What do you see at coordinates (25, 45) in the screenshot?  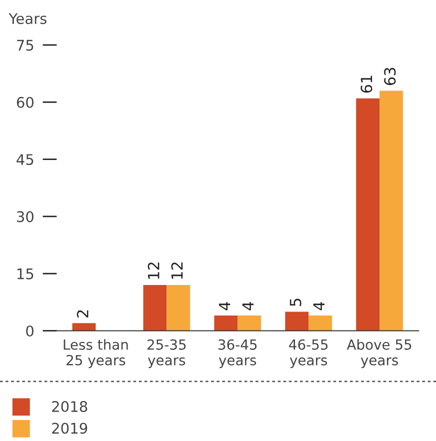 I see `y-tick-label: 75` at bounding box center [25, 45].